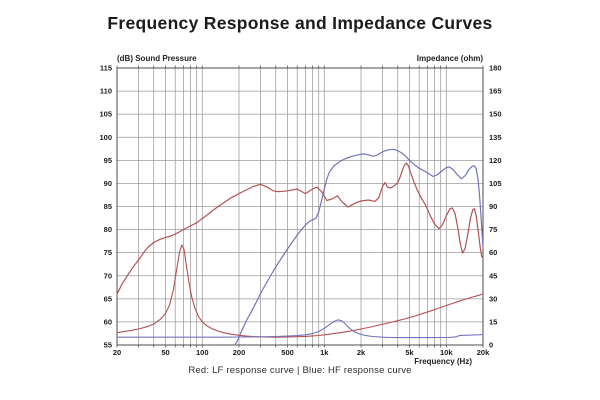 The height and width of the screenshot is (400, 600). I want to click on lf-impedance-curve, so click(300, 291).